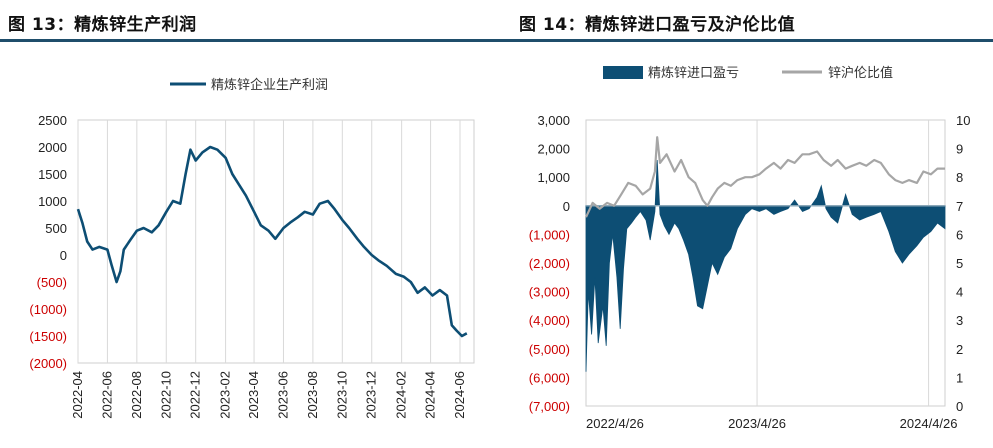  Describe the element at coordinates (963, 120) in the screenshot. I see `y-right-tick-label: 10` at that location.